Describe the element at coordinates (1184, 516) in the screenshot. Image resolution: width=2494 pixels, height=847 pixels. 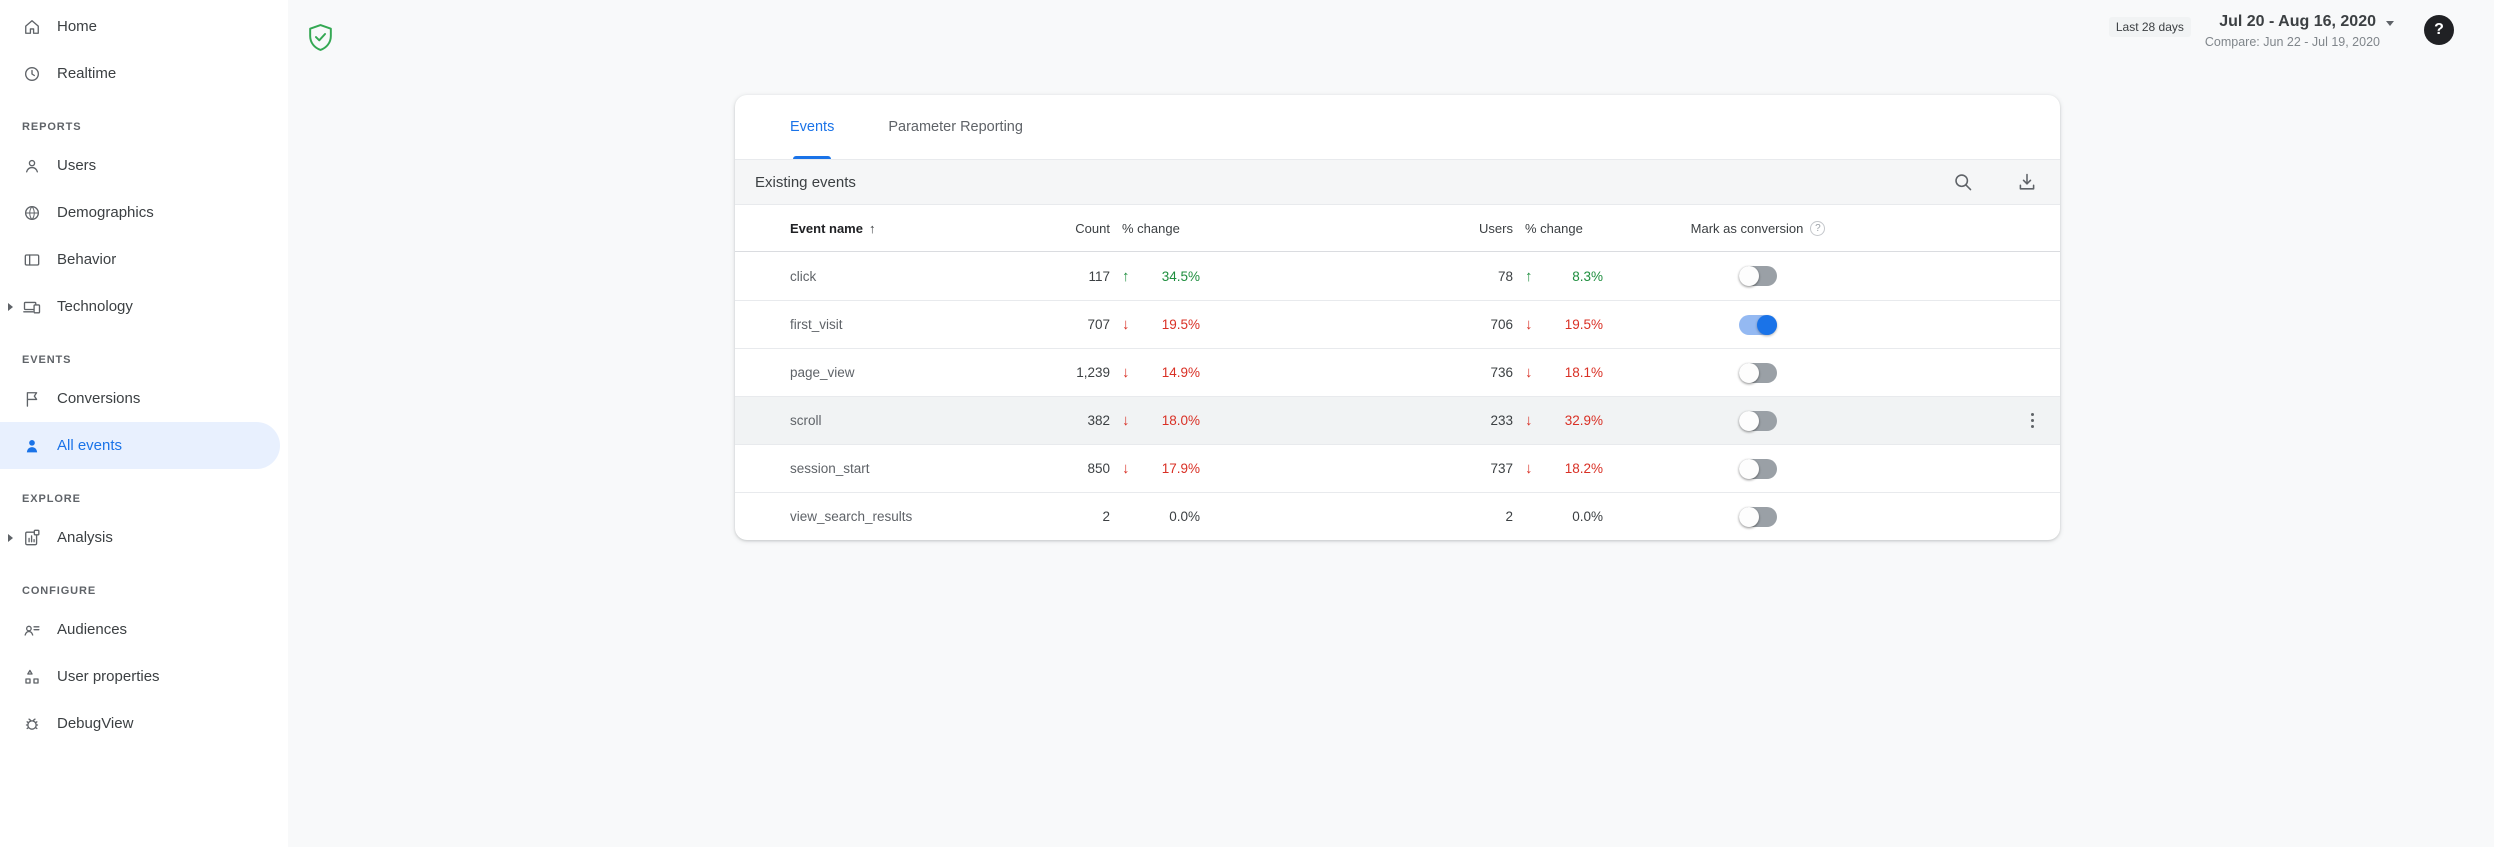
I see `count-change-value: 0.0%` at that location.